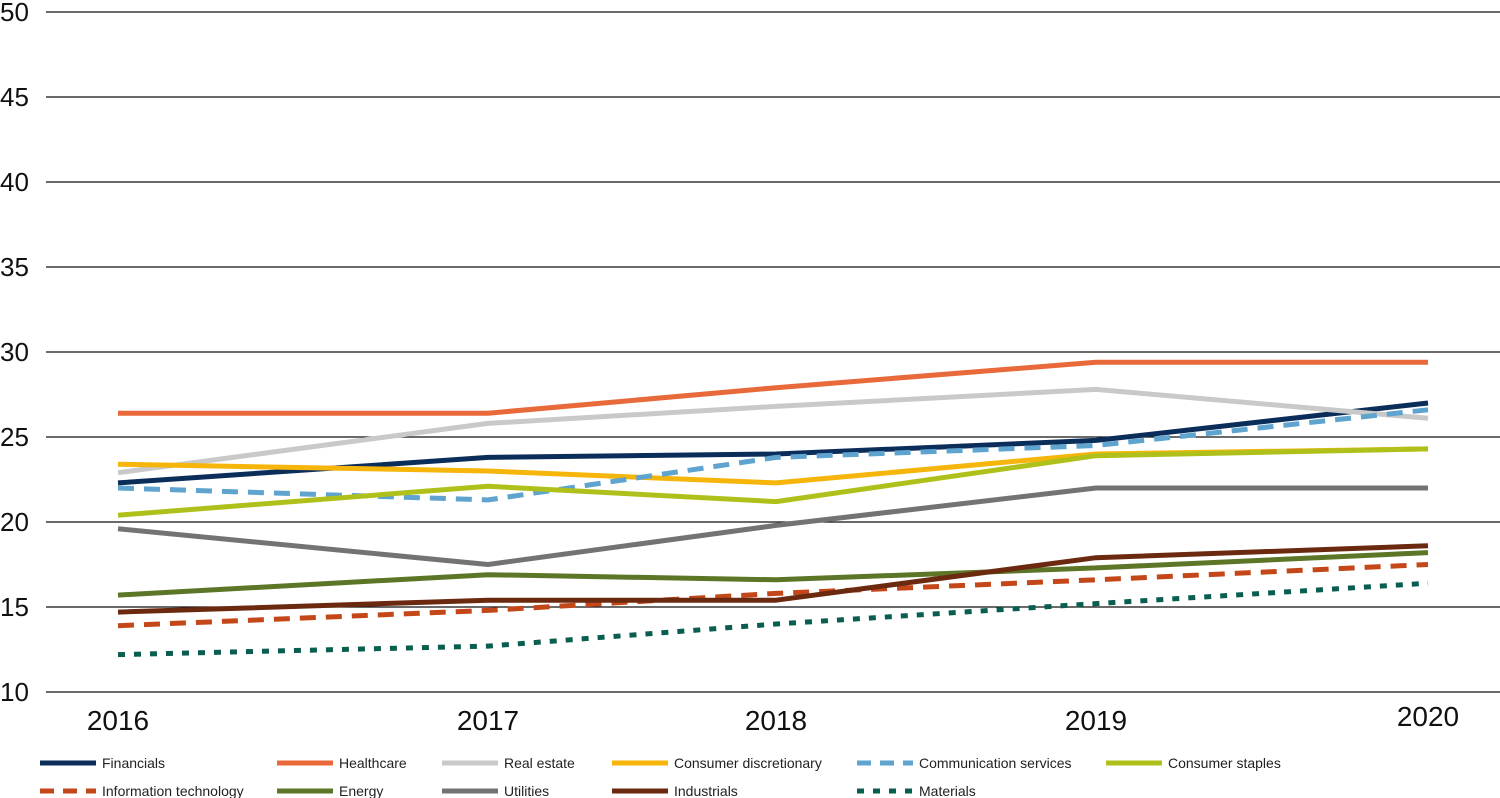  Describe the element at coordinates (173, 790) in the screenshot. I see `legend-label-information-technology: Information technology` at that location.